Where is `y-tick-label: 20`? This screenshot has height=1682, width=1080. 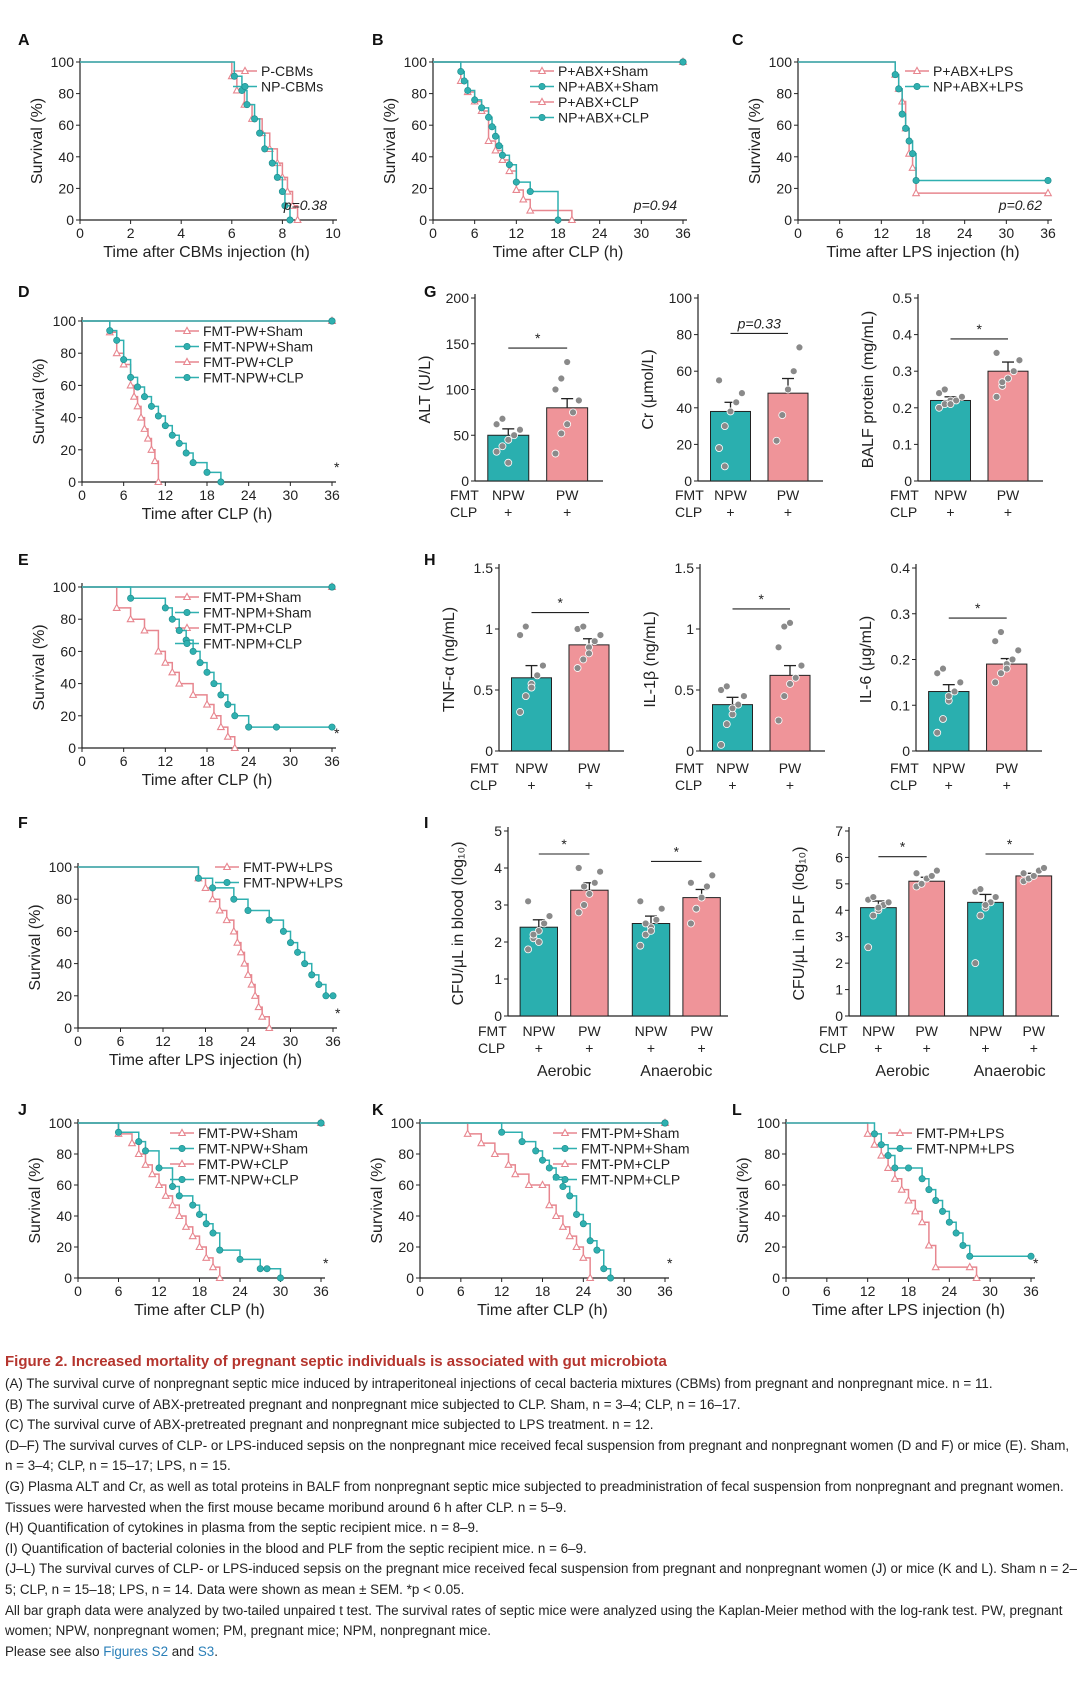
y-tick-label: 20 is located at coordinates (68, 716).